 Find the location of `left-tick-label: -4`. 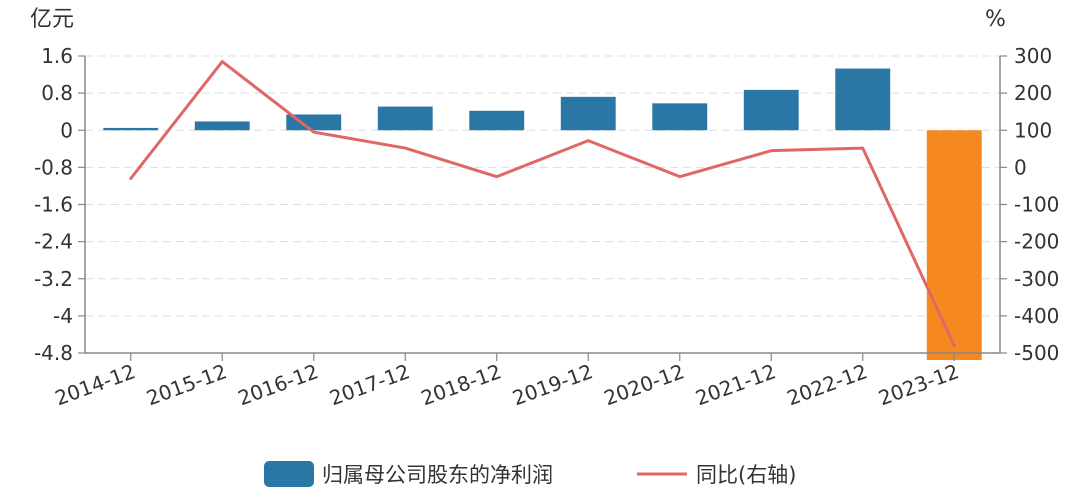

left-tick-label: -4 is located at coordinates (63, 316).